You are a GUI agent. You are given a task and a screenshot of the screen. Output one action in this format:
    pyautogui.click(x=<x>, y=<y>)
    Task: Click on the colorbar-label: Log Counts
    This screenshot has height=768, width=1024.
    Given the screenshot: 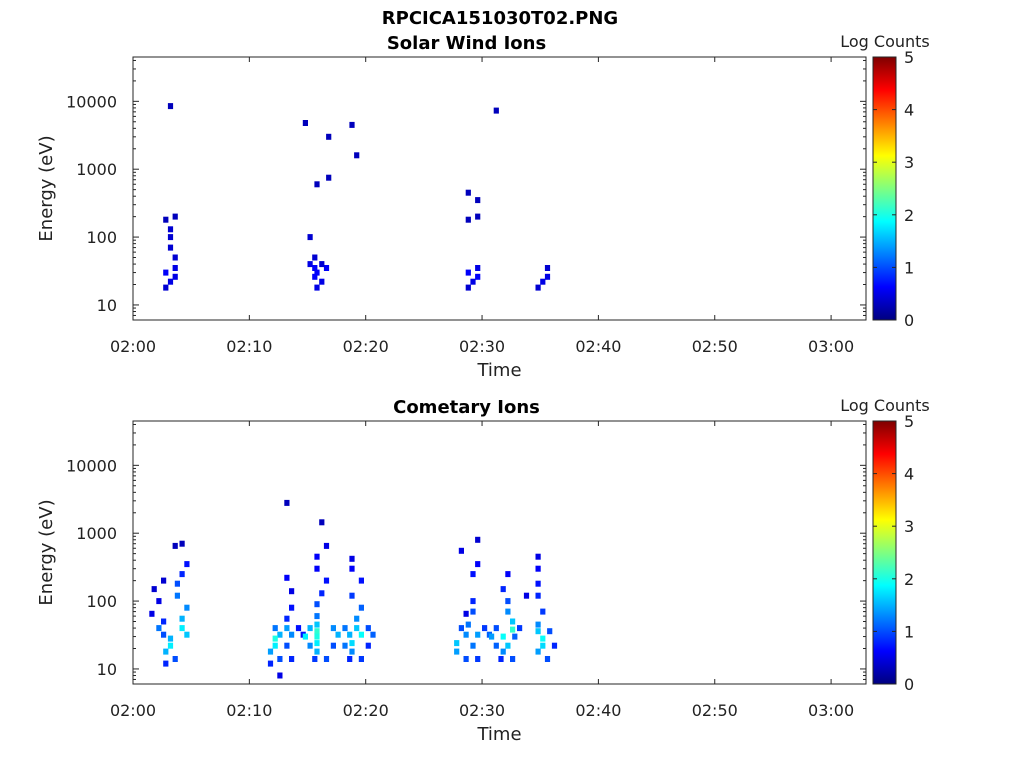 What is the action you would take?
    pyautogui.click(x=885, y=41)
    